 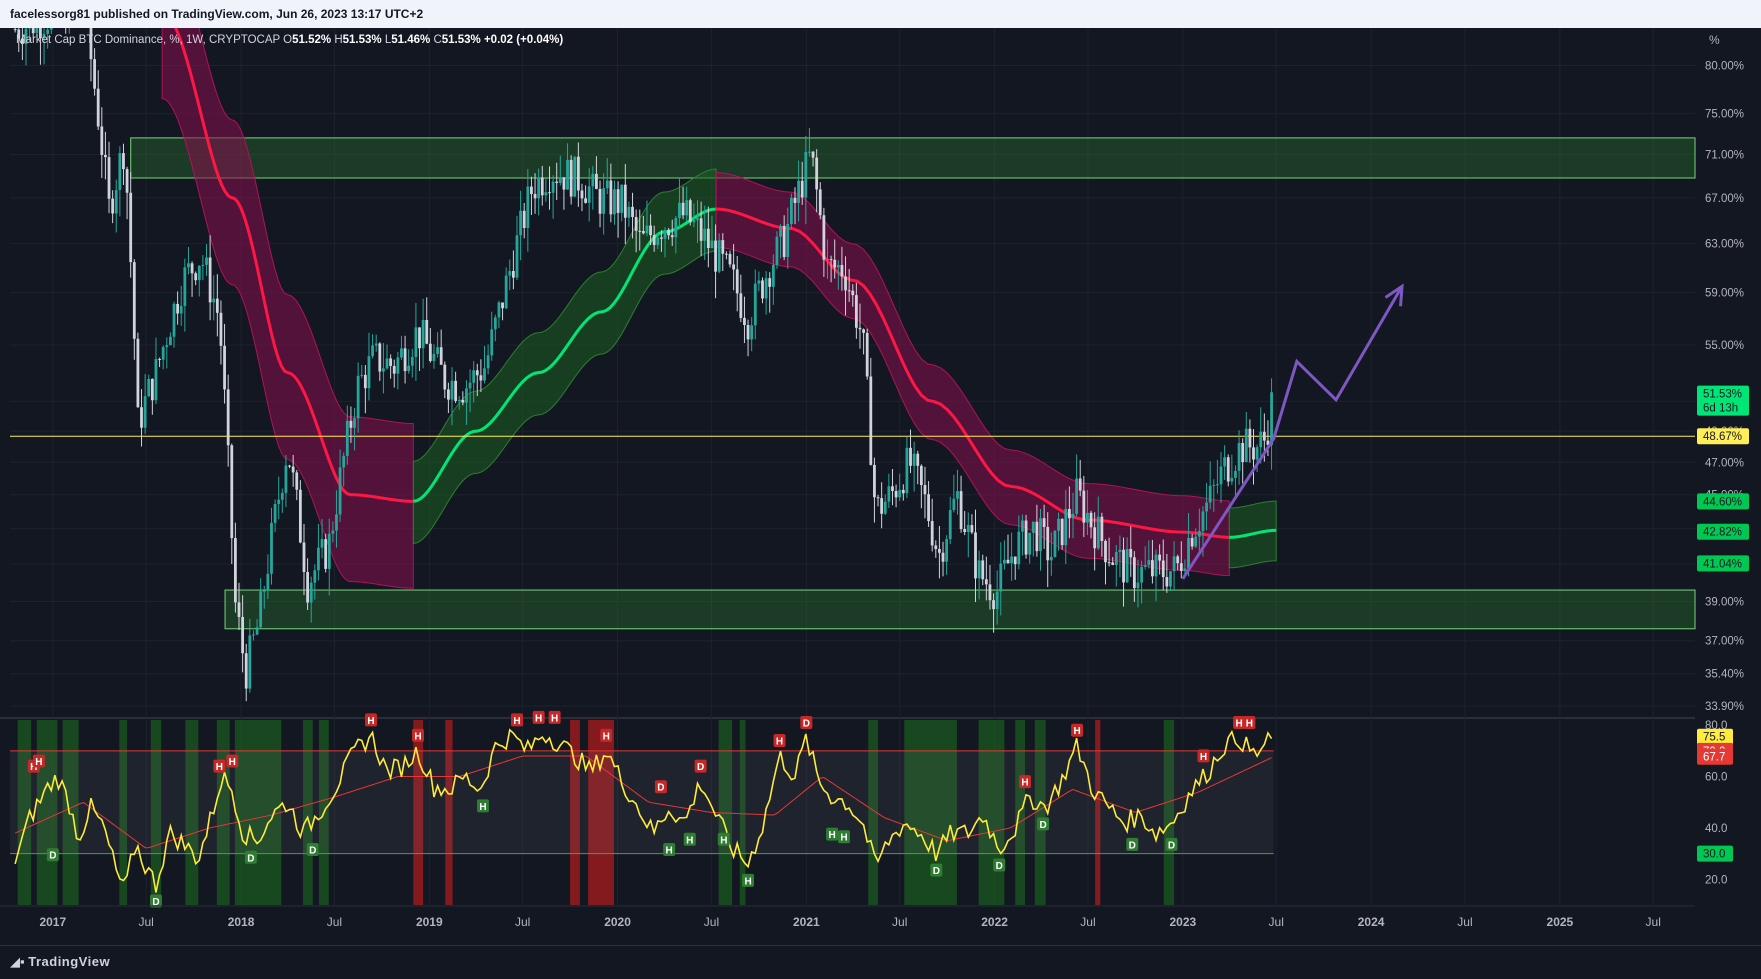 What do you see at coordinates (1724, 602) in the screenshot?
I see `price-tick-label: 39.00%` at bounding box center [1724, 602].